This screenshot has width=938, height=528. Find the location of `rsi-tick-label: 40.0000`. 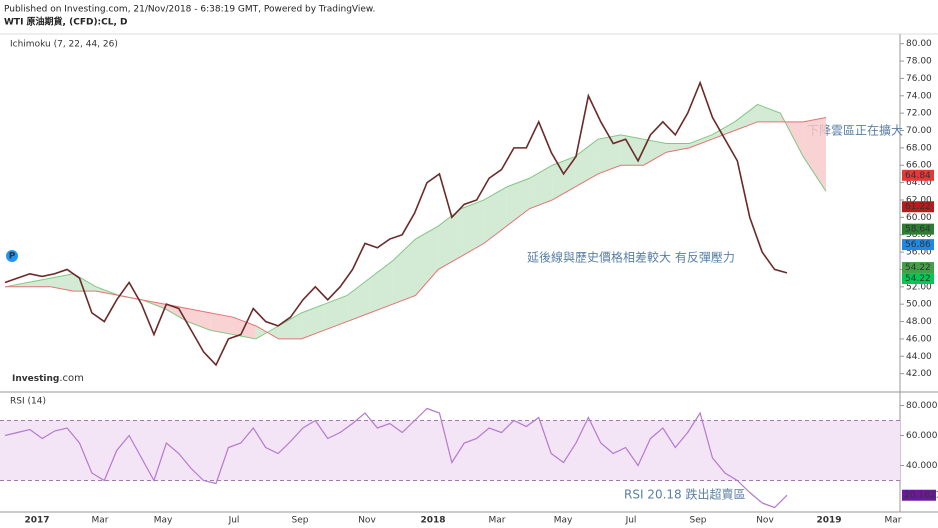

rsi-tick-label: 40.0000 is located at coordinates (922, 466).